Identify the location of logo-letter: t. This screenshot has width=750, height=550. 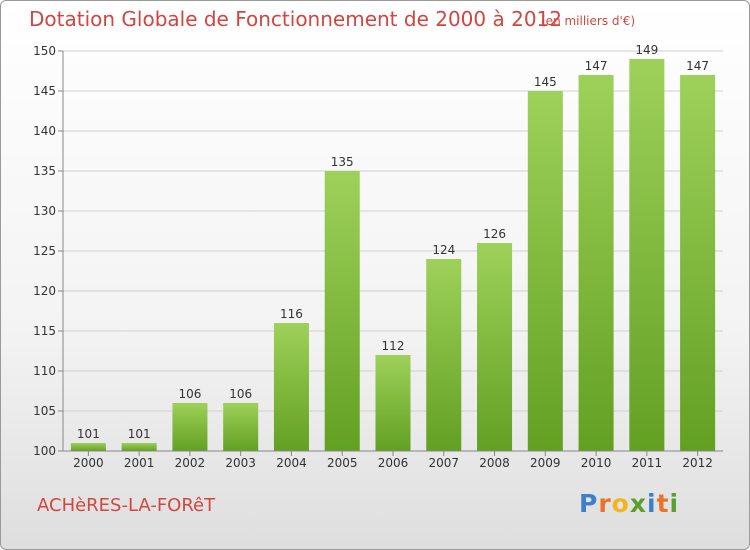
(663, 503).